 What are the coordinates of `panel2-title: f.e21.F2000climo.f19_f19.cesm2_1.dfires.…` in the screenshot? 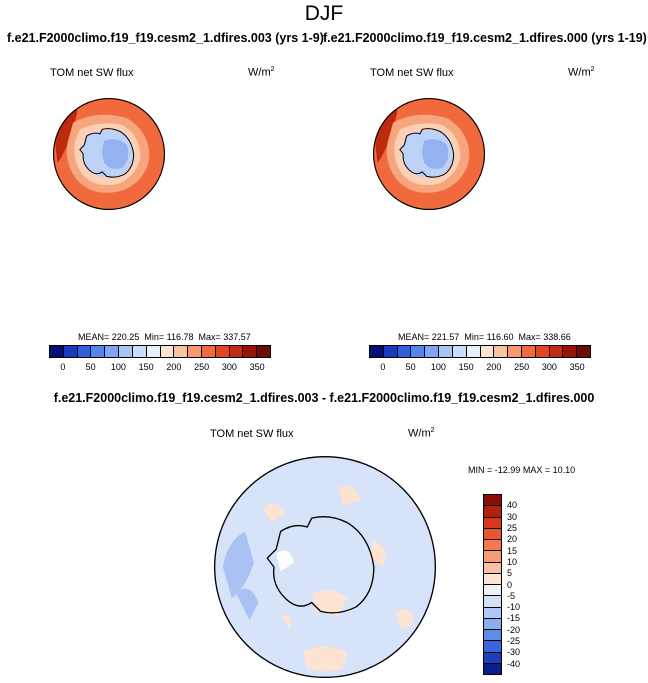 It's located at (485, 38).